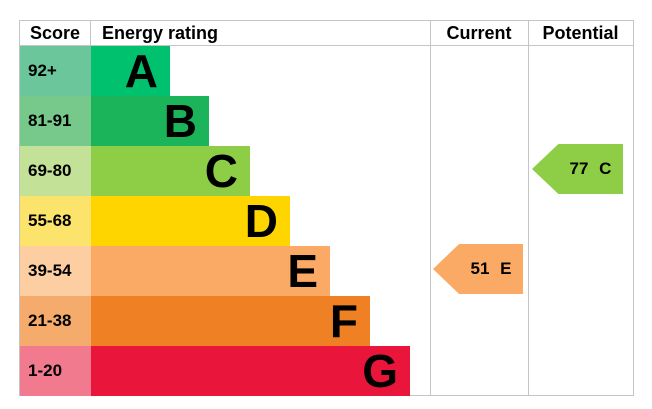 This screenshot has height=409, width=652. Describe the element at coordinates (326, 171) in the screenshot. I see `band-row-c: 69-80 C` at that location.